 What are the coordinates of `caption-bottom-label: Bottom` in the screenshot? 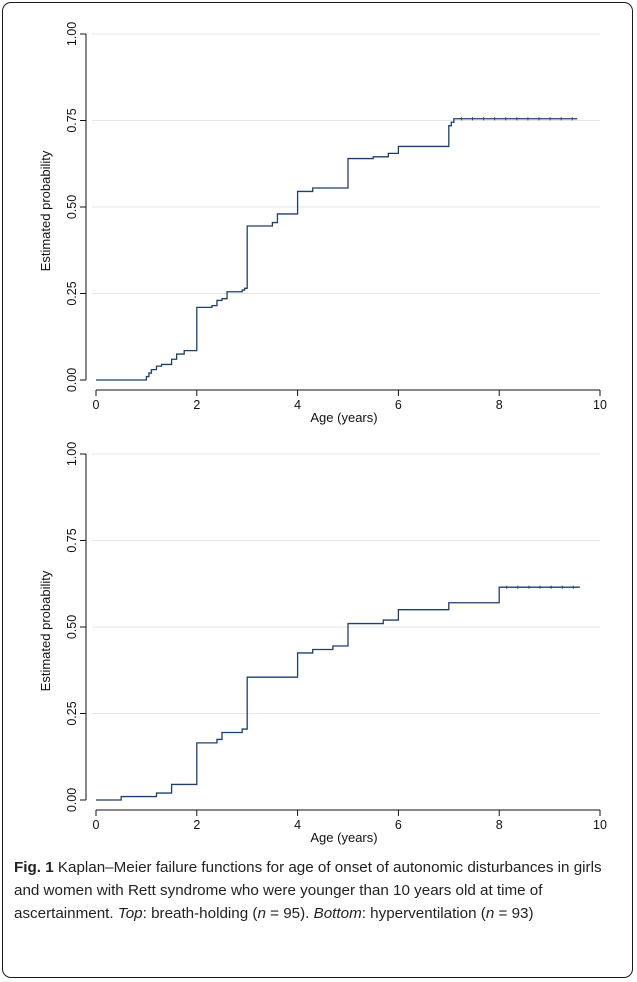 It's located at (337, 913).